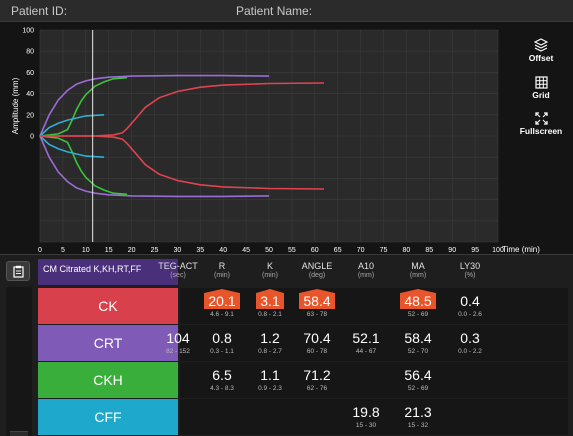  What do you see at coordinates (470, 301) in the screenshot?
I see `result-value: 0.4` at bounding box center [470, 301].